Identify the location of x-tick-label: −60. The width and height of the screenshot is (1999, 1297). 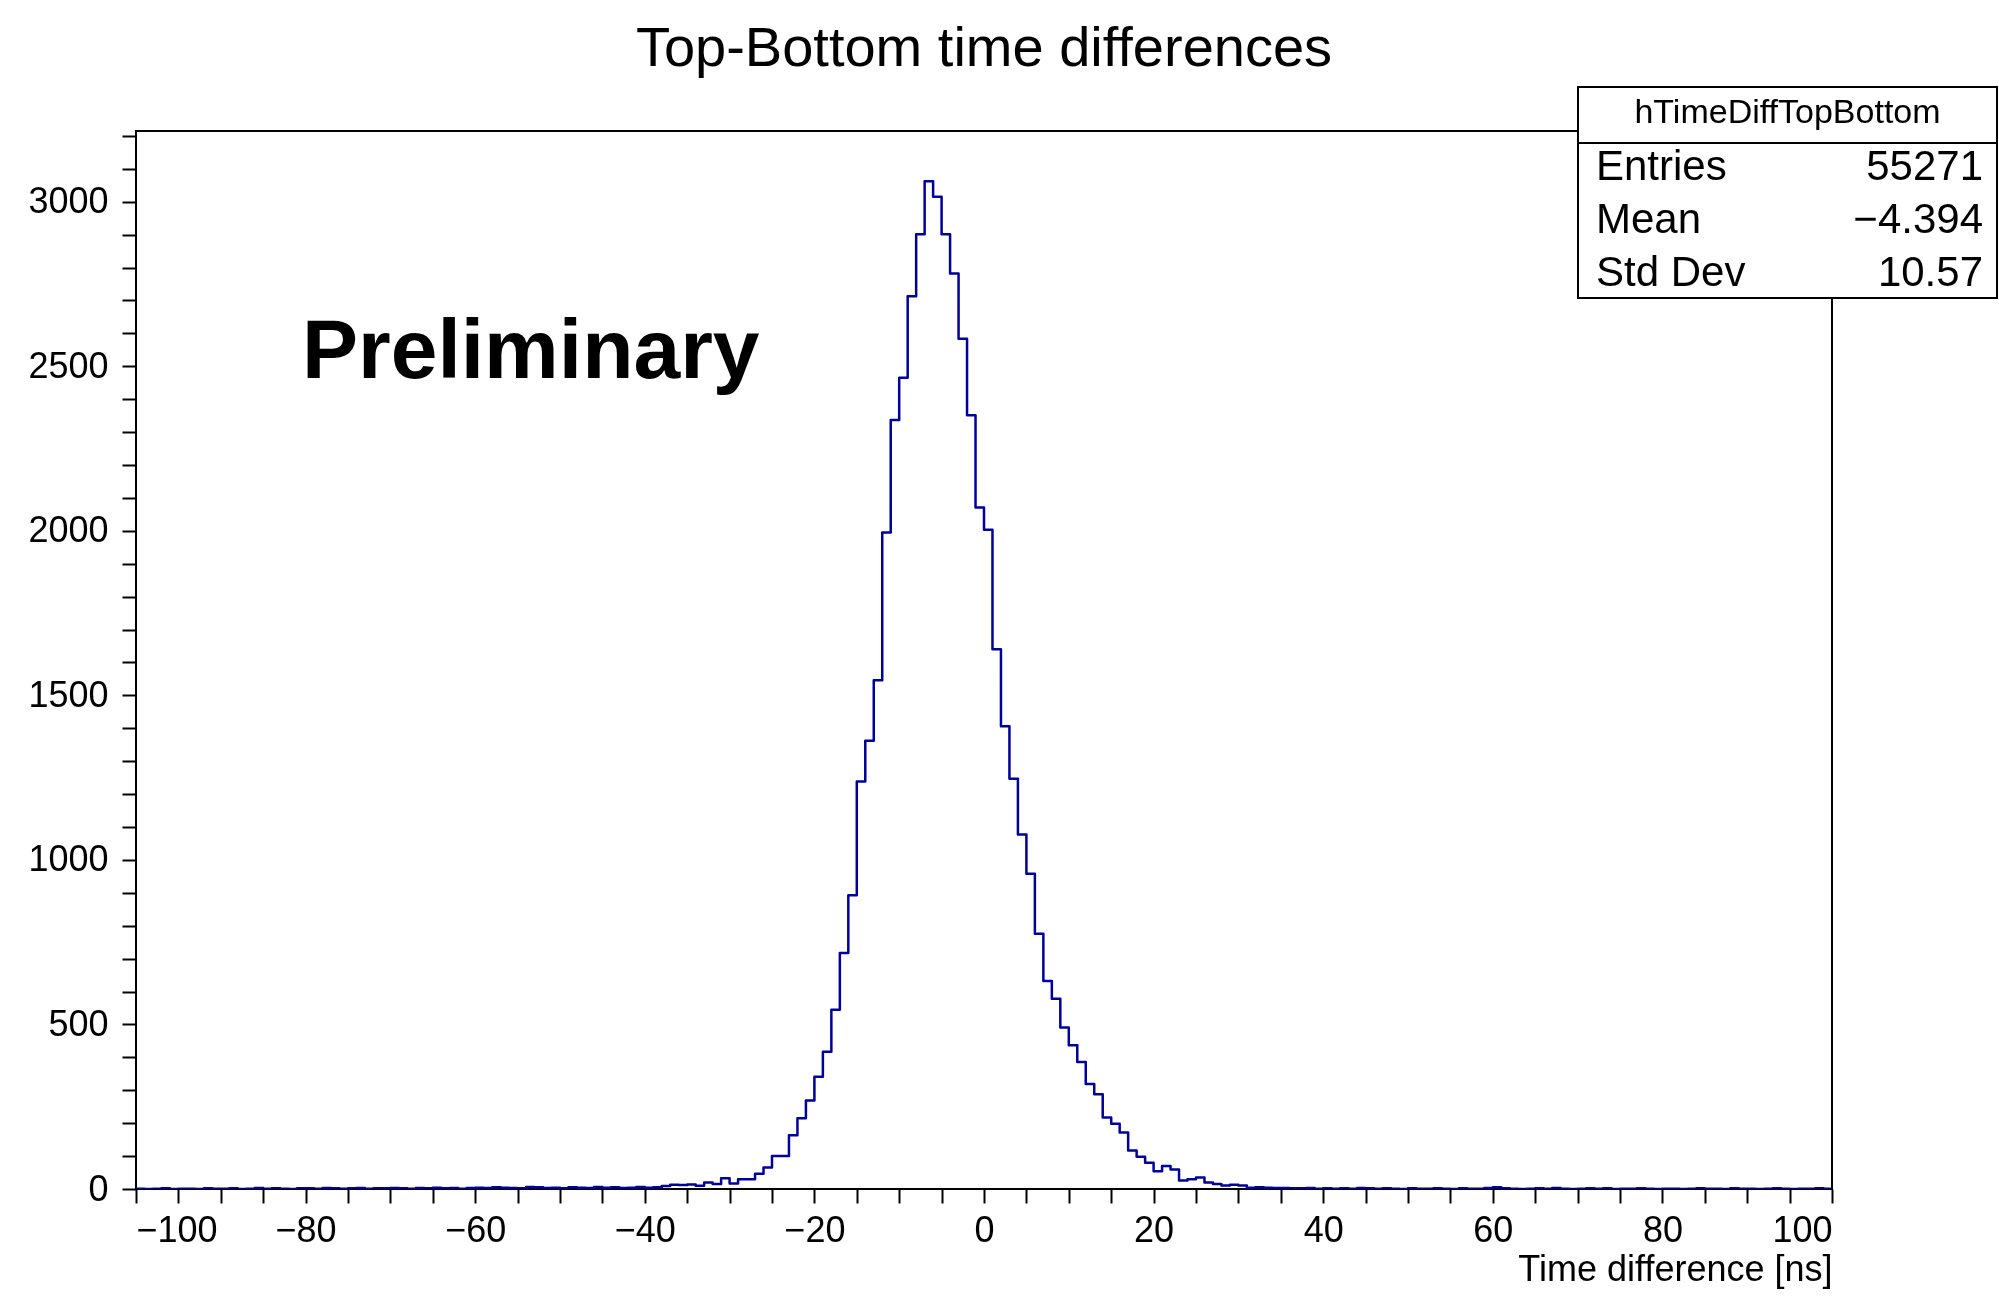
(476, 1229).